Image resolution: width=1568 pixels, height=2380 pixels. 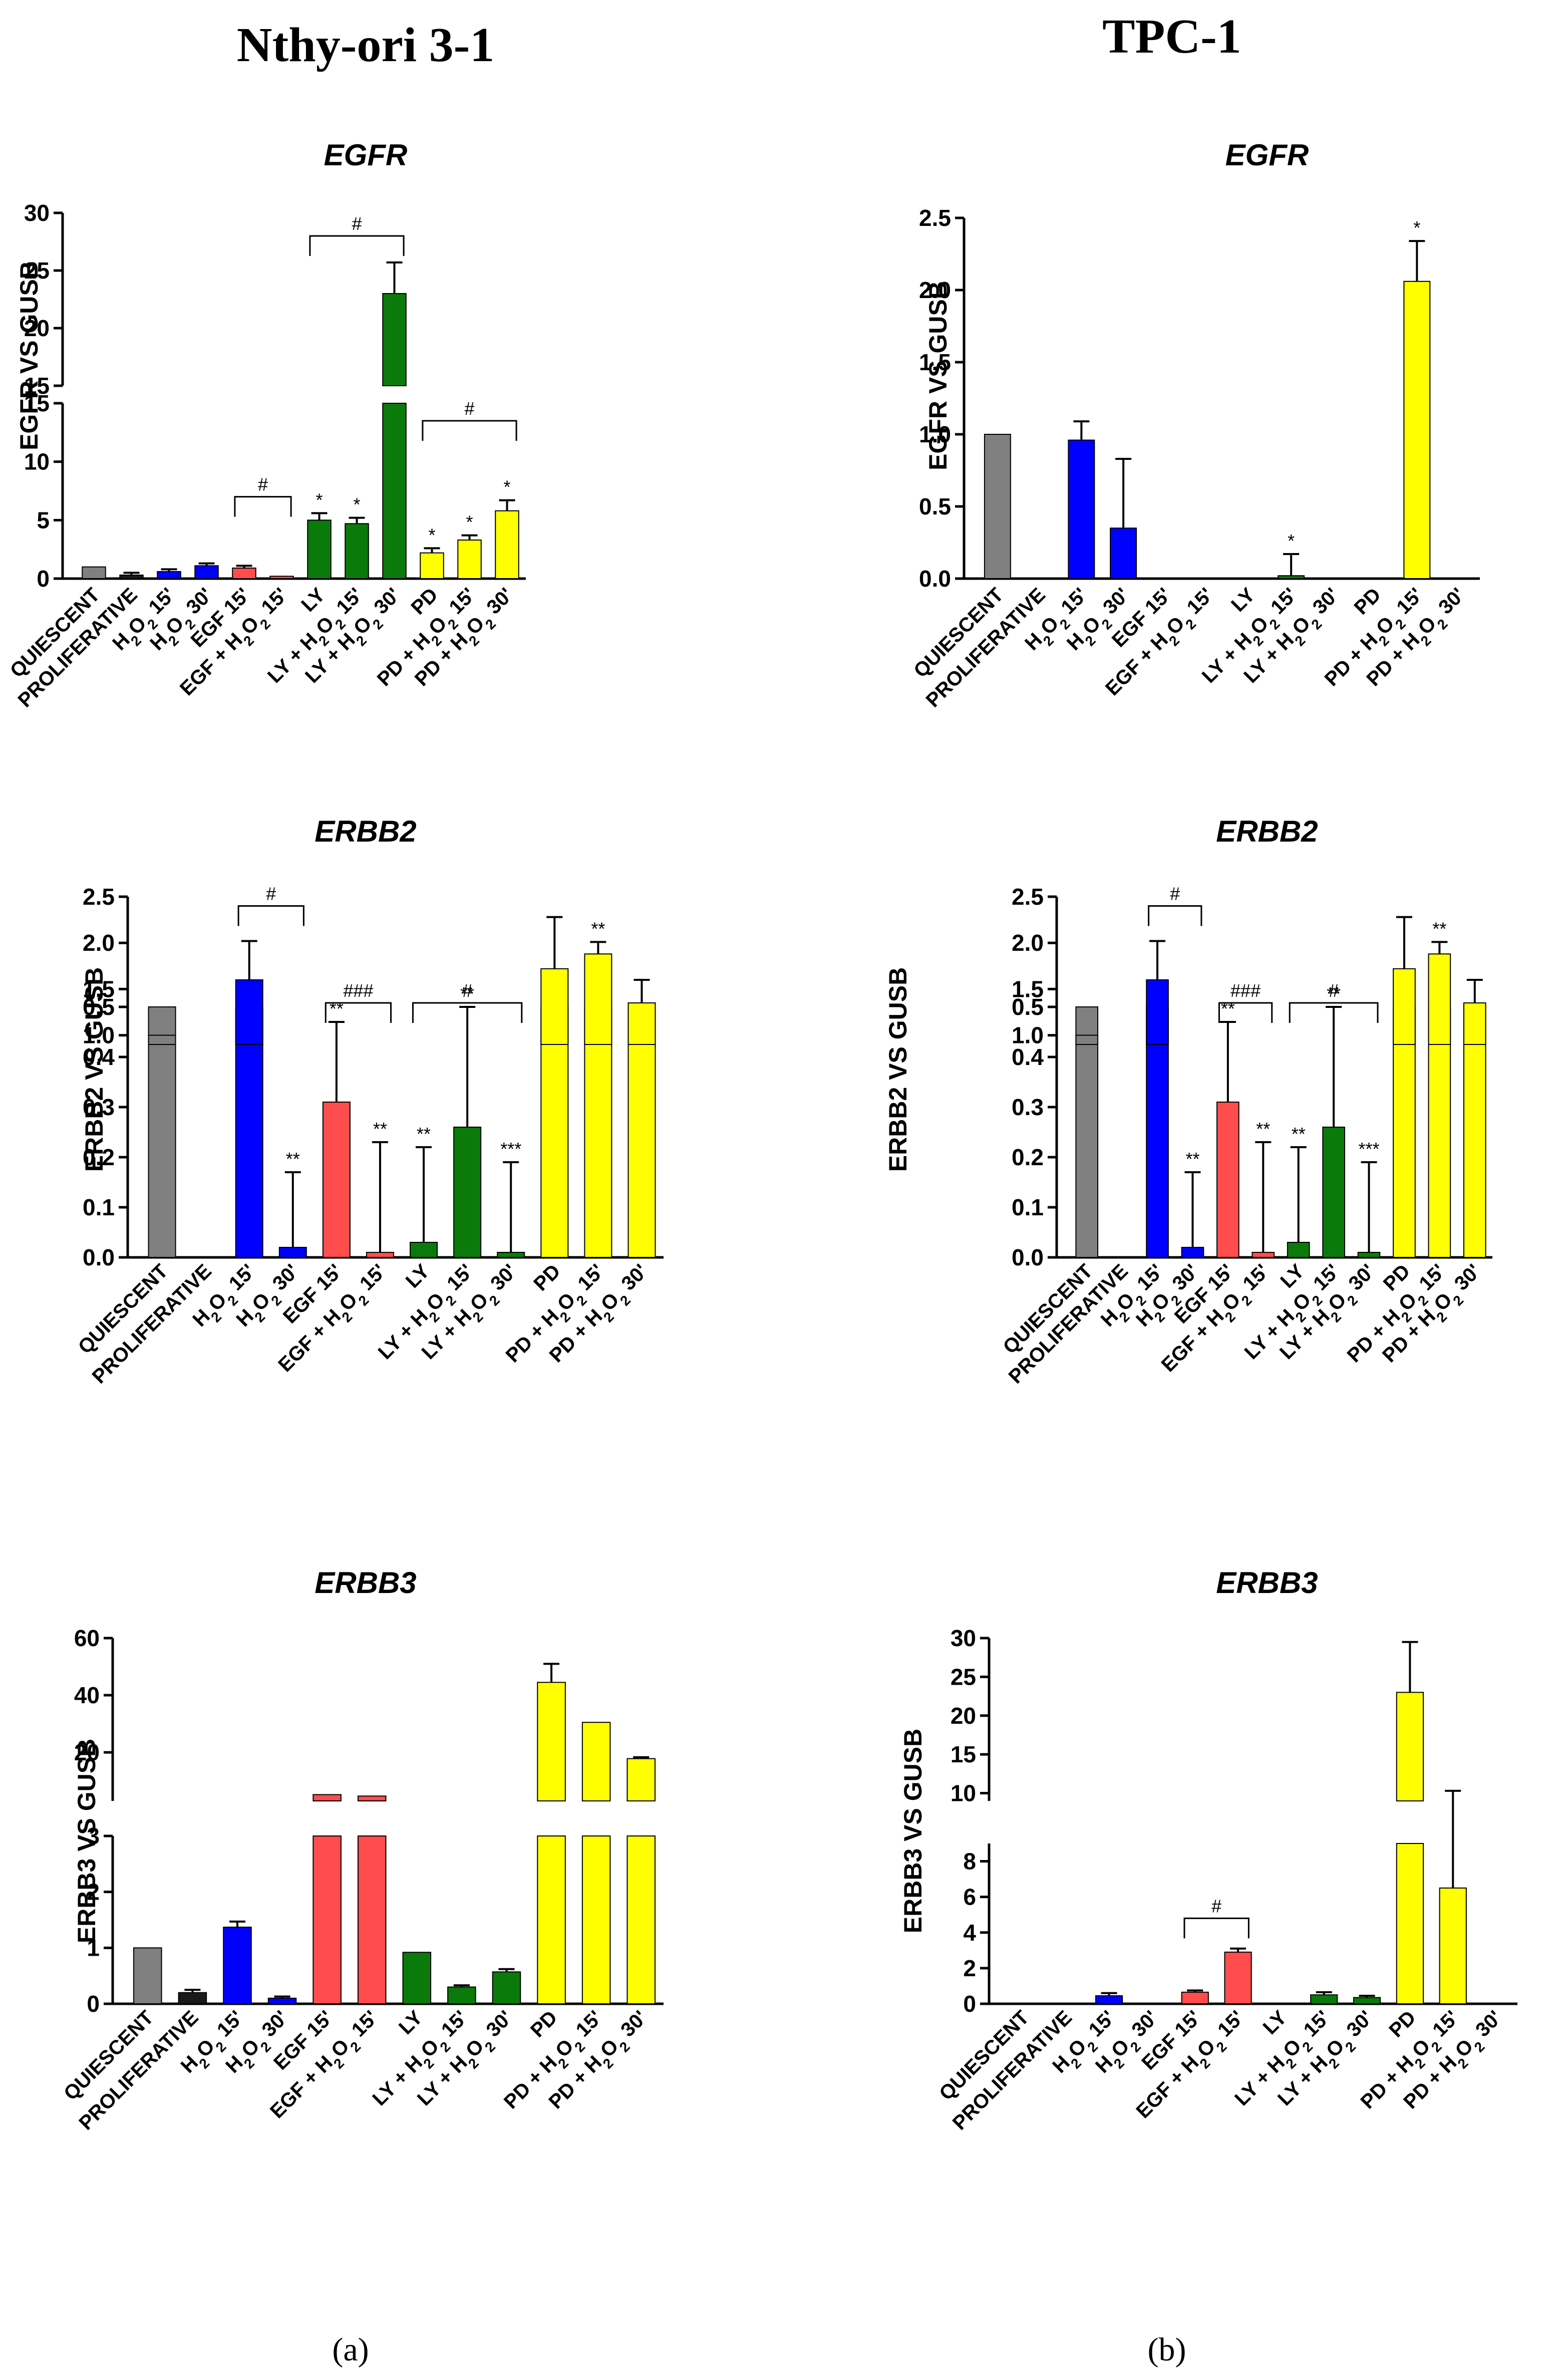 I want to click on y-tick-label: 0.0, so click(x=99, y=1257).